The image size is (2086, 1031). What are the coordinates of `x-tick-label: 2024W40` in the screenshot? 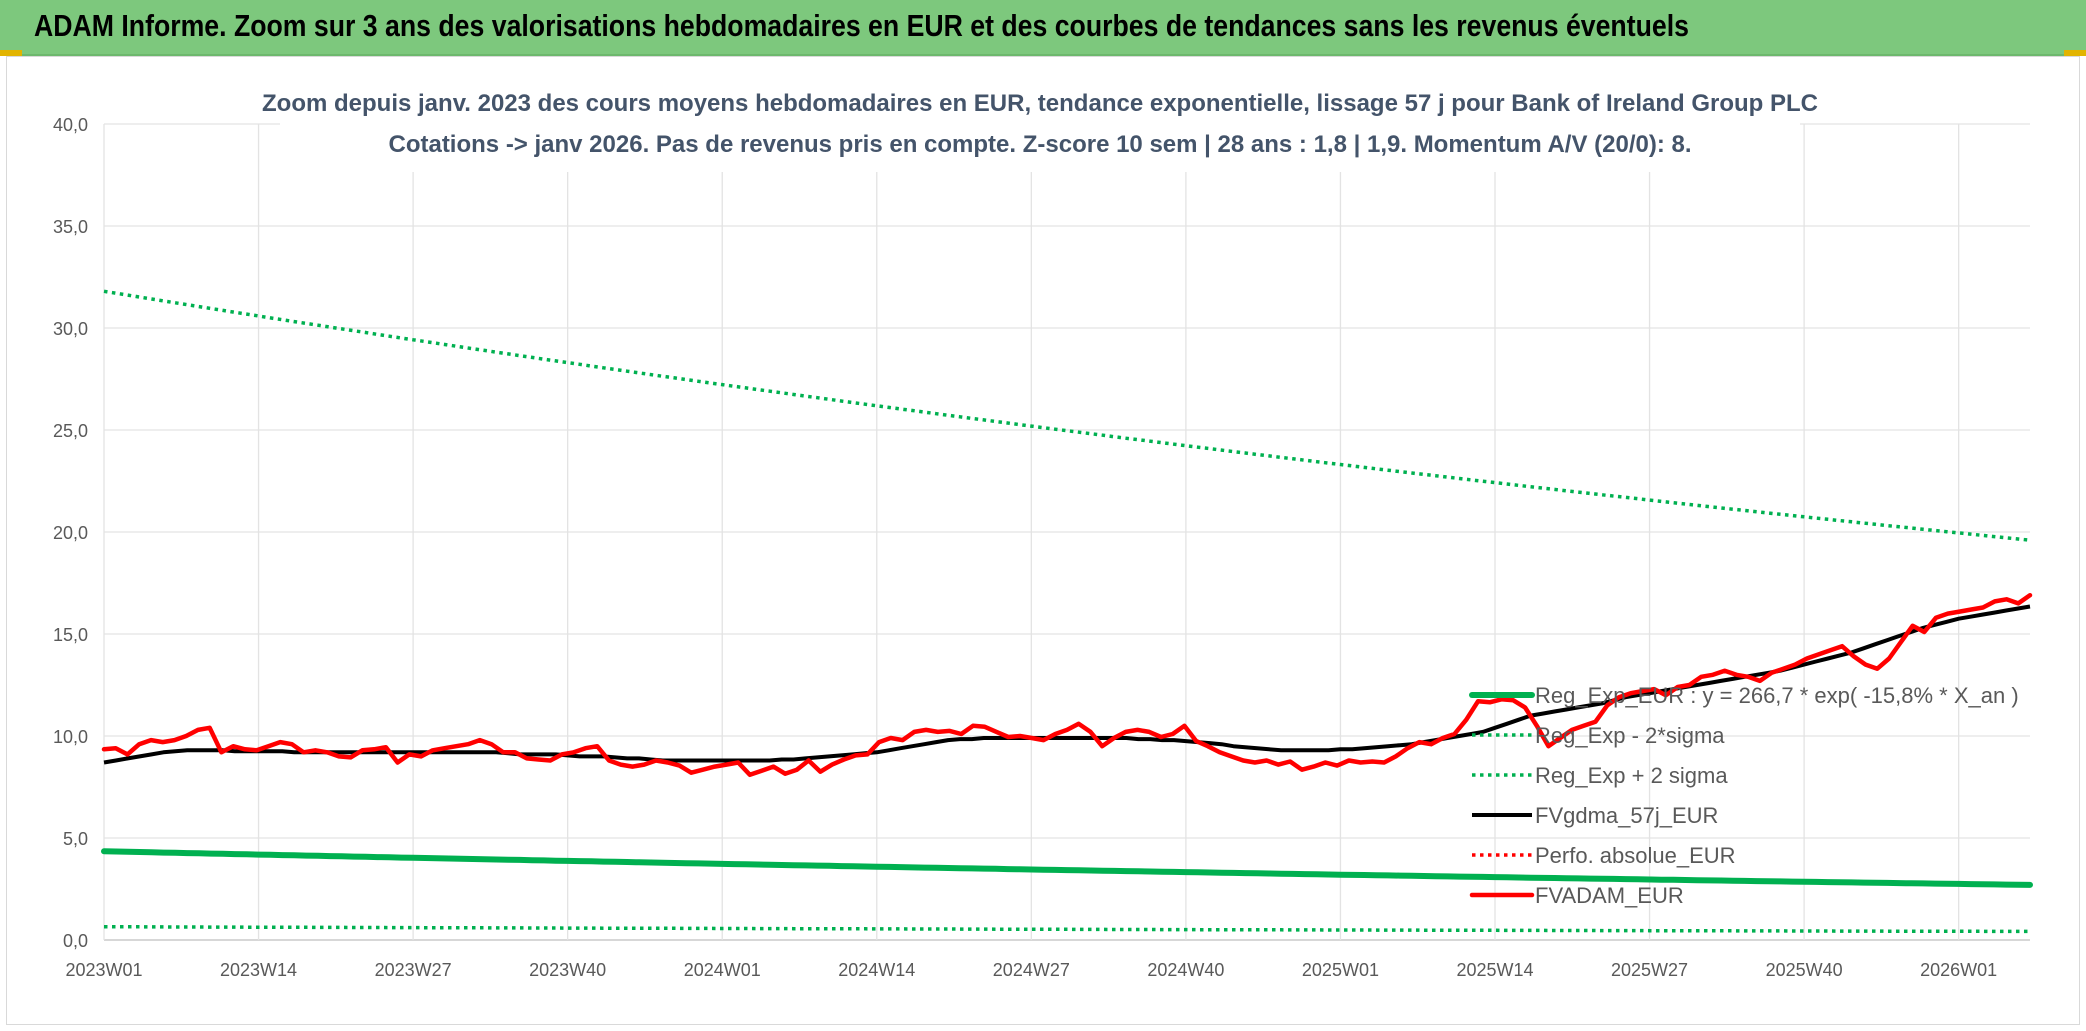 It's located at (1185, 970).